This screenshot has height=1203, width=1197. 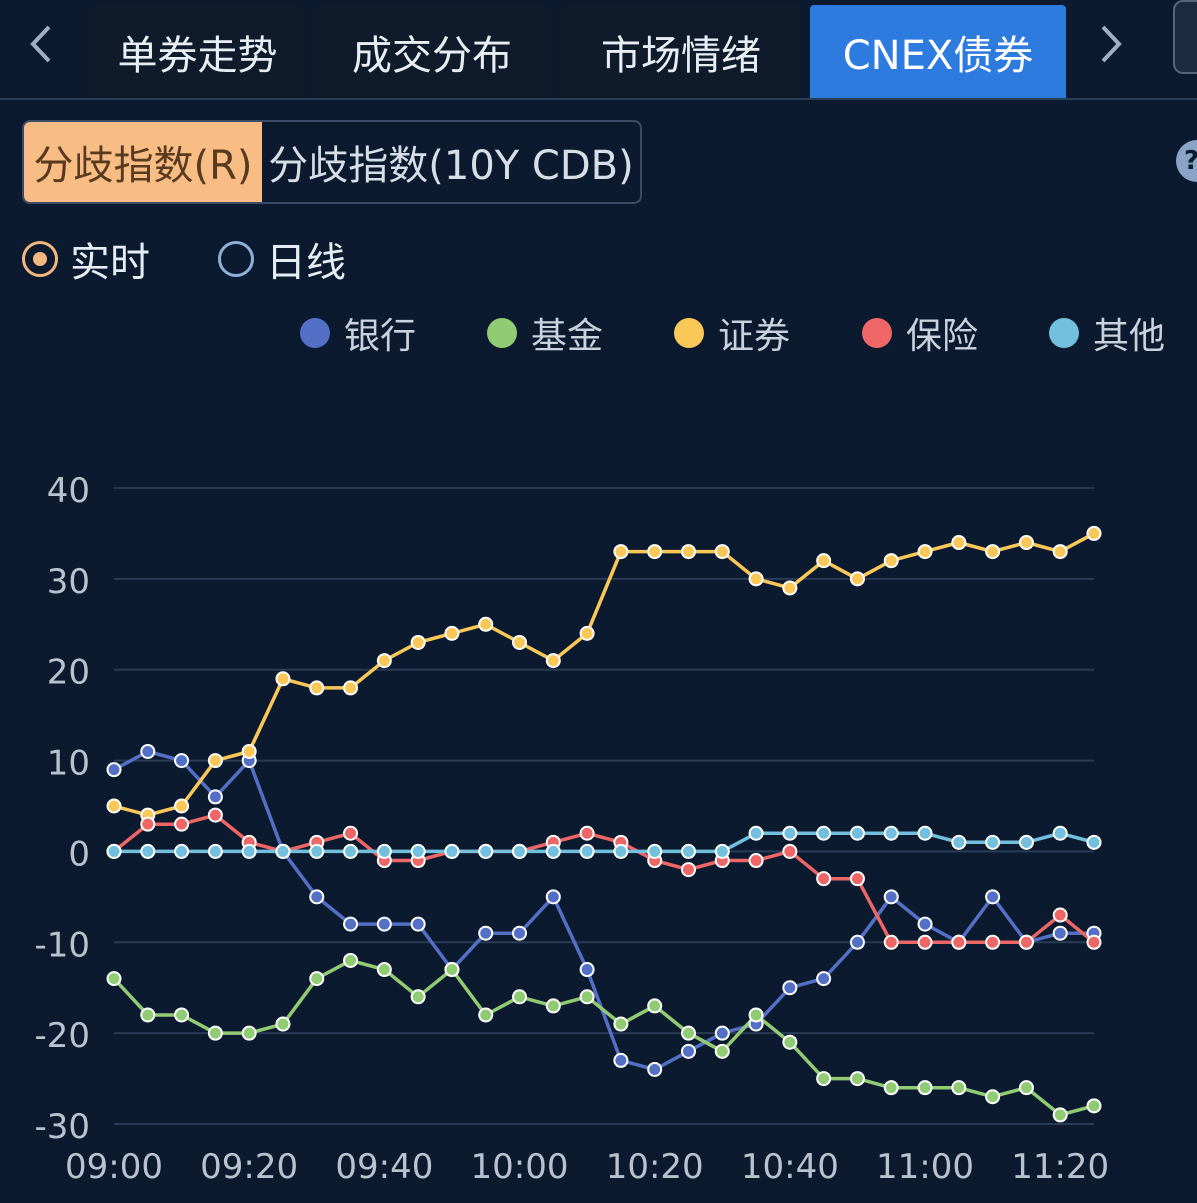 I want to click on legend-item-insurance: 保险, so click(x=920, y=333).